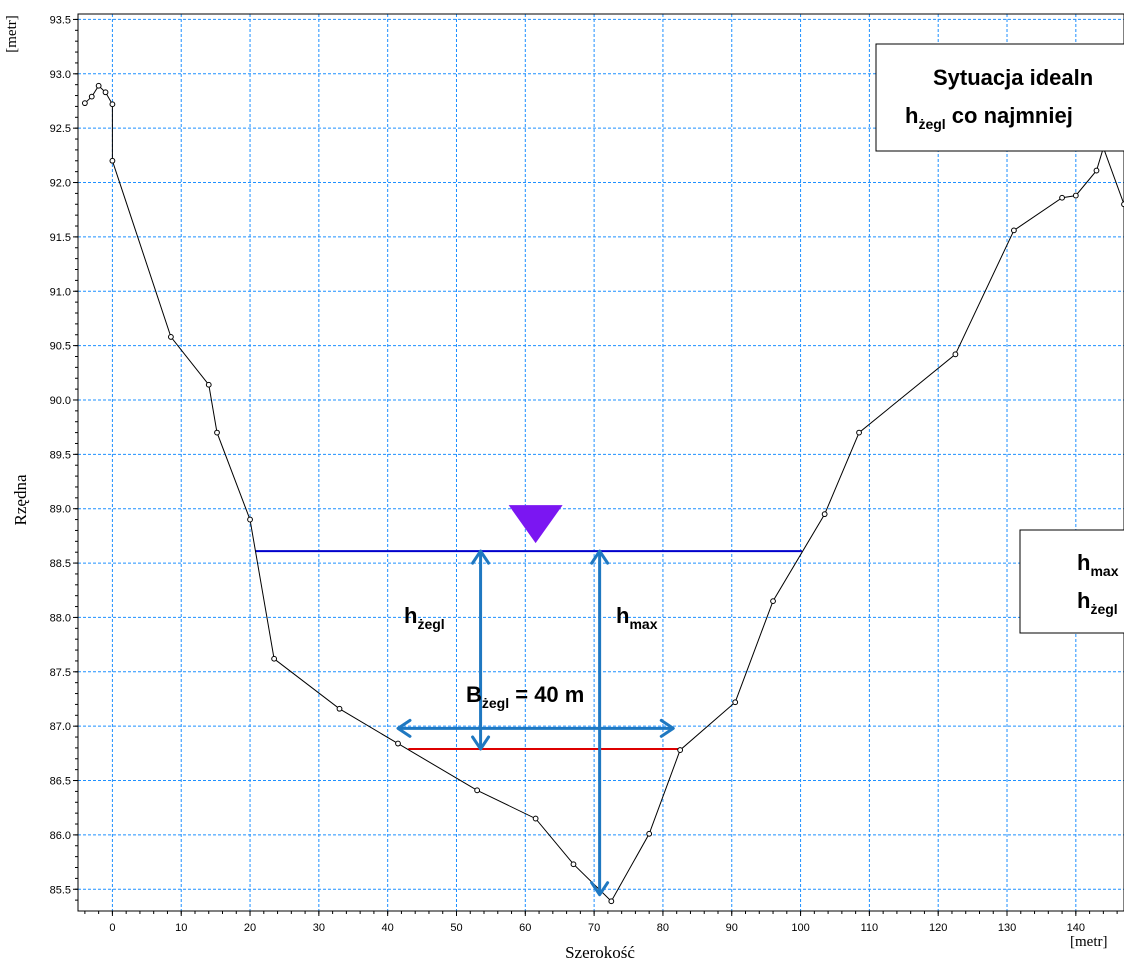 This screenshot has height=967, width=1124. I want to click on y-tick-label-6: 88.5, so click(60, 564).